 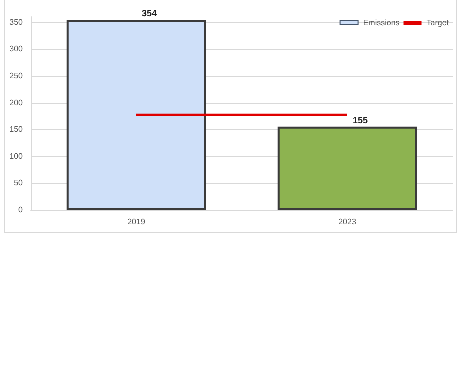 I want to click on data-label: 155, so click(x=360, y=120).